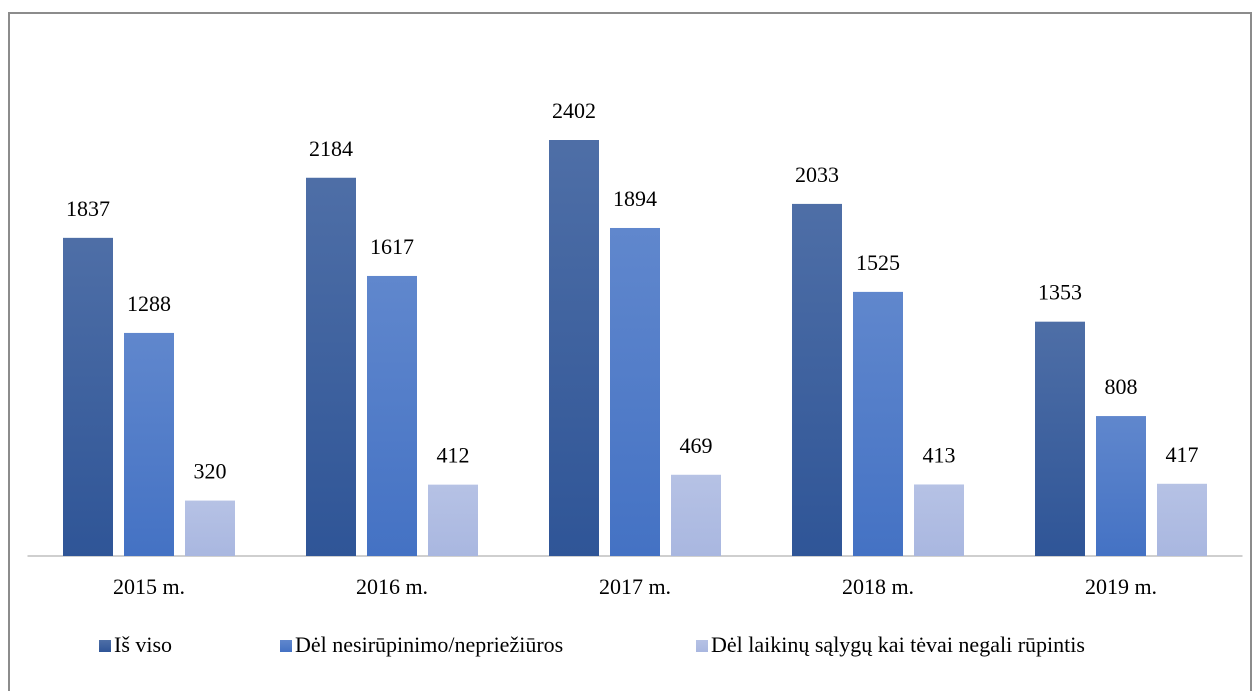  Describe the element at coordinates (143, 644) in the screenshot. I see `legend-label: Iš viso` at that location.